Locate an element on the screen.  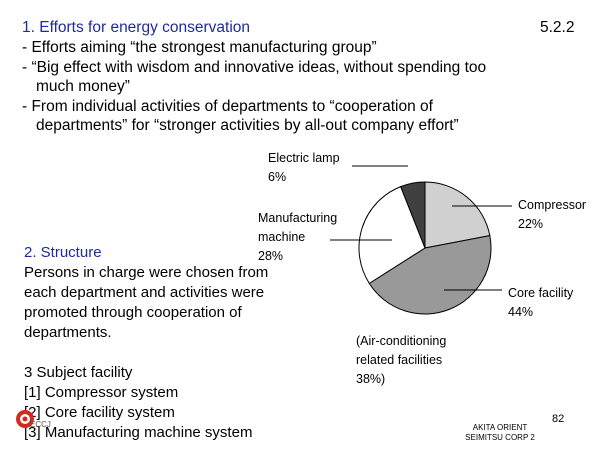
value-electric-lamp: 6% is located at coordinates (277, 177).